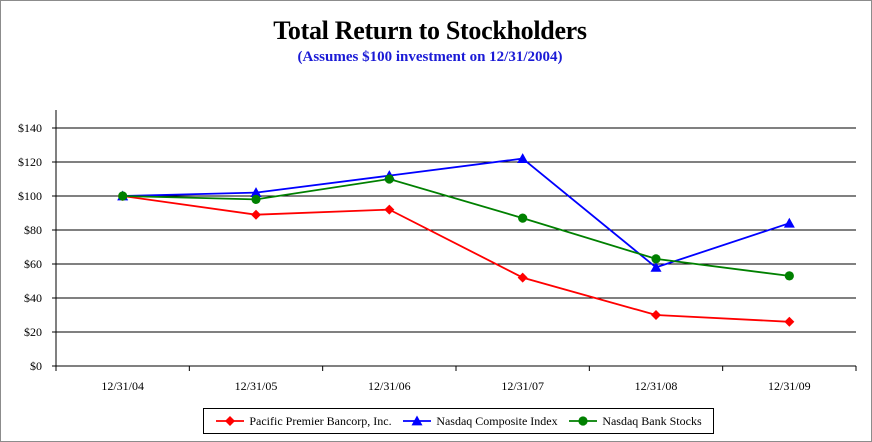 The width and height of the screenshot is (872, 442). What do you see at coordinates (320, 420) in the screenshot?
I see `legend-label: Pacific Premier Bancorp, Inc.` at bounding box center [320, 420].